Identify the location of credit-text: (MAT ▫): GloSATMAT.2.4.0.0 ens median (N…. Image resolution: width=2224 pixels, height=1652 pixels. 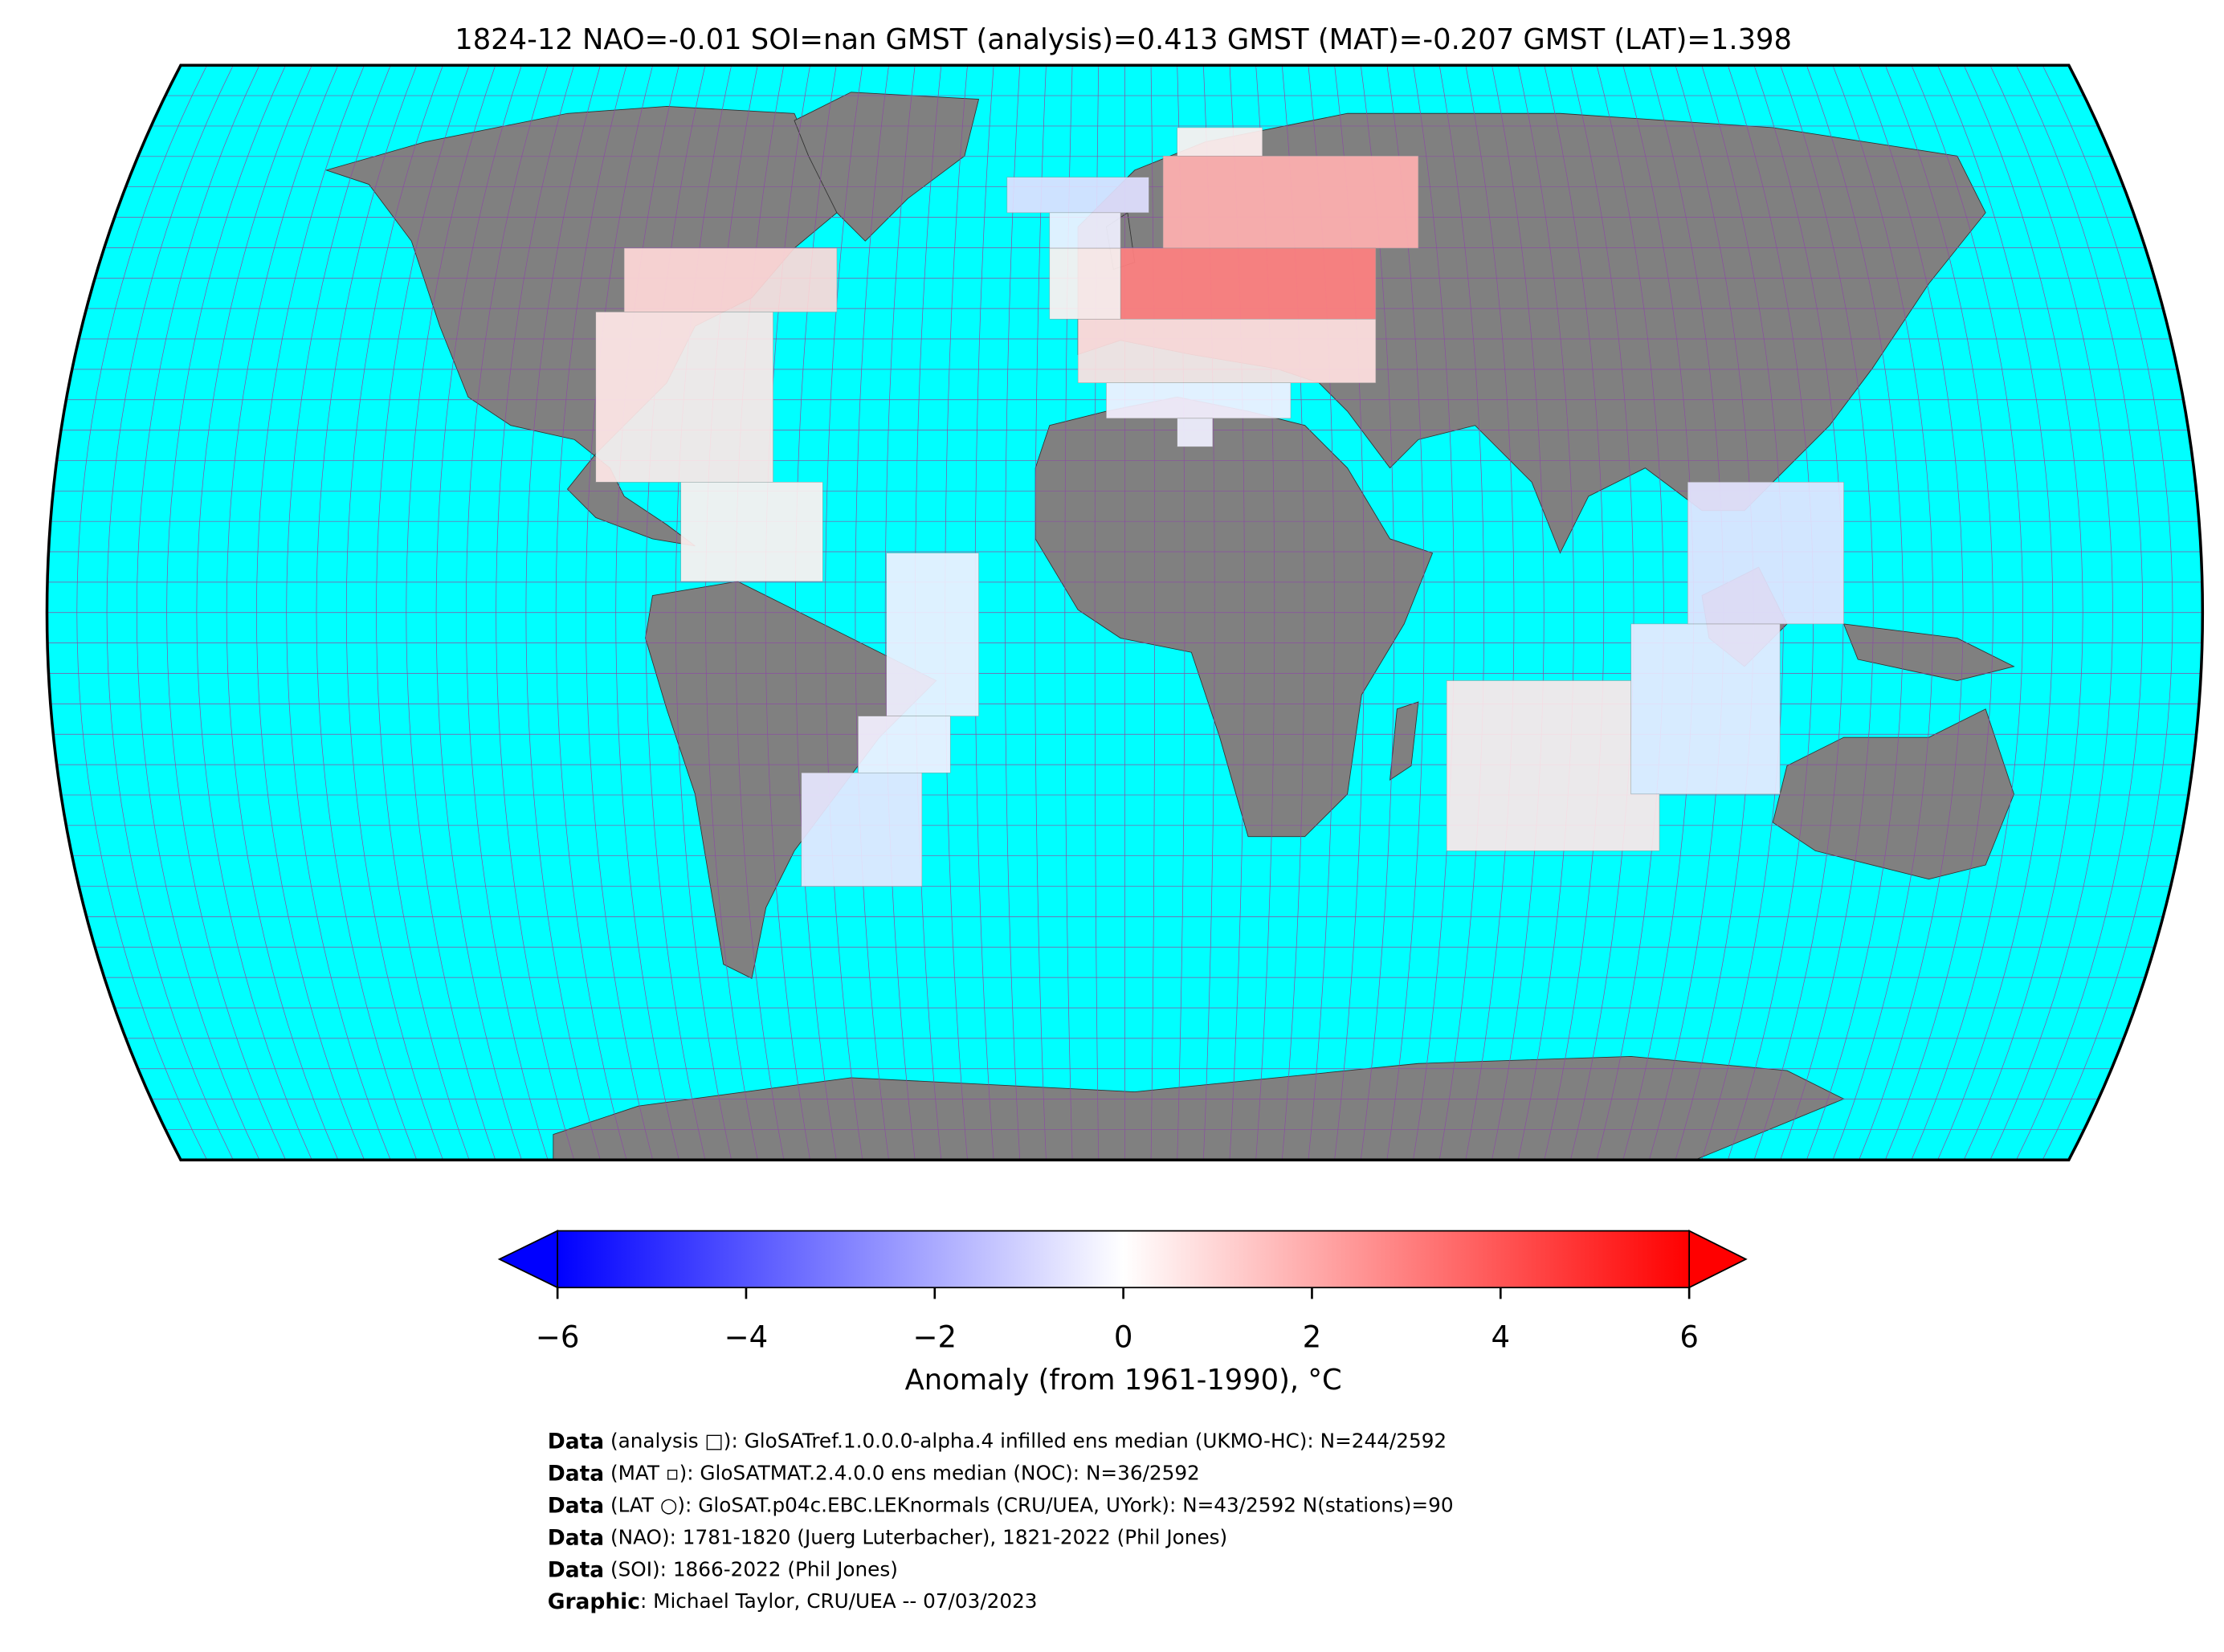
(902, 1473).